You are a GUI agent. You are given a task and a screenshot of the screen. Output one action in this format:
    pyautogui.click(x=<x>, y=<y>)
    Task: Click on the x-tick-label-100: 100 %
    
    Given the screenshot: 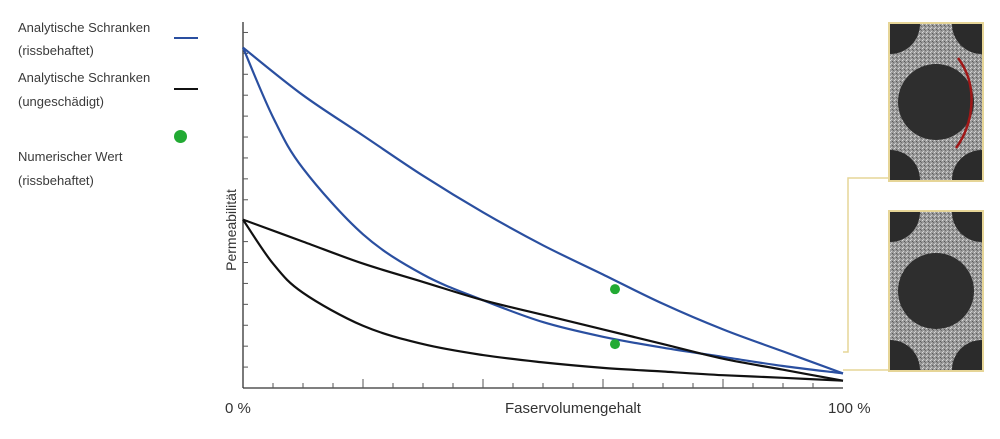 What is the action you would take?
    pyautogui.click(x=849, y=408)
    